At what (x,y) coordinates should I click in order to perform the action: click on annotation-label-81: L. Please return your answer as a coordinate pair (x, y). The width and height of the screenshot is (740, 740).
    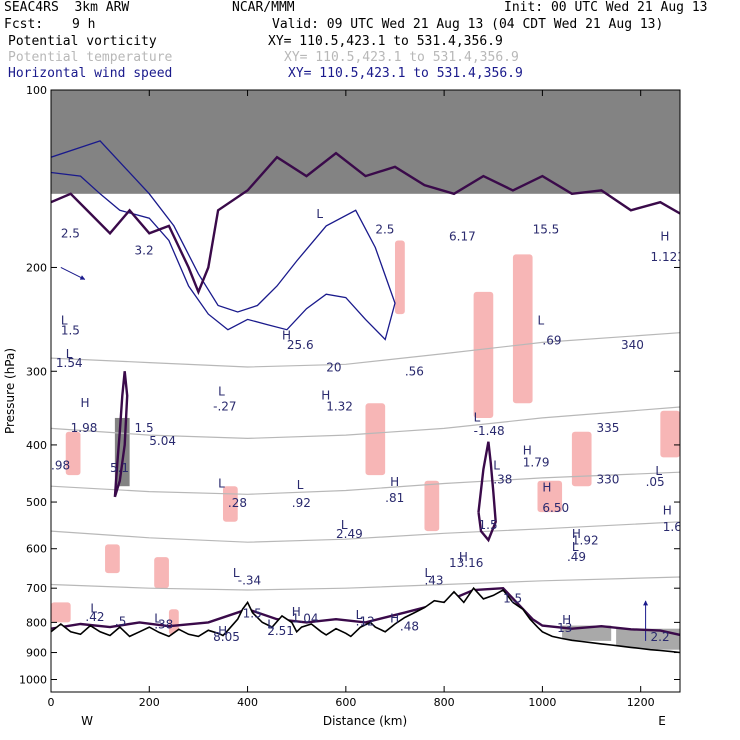
    Looking at the image, I should click on (319, 214).